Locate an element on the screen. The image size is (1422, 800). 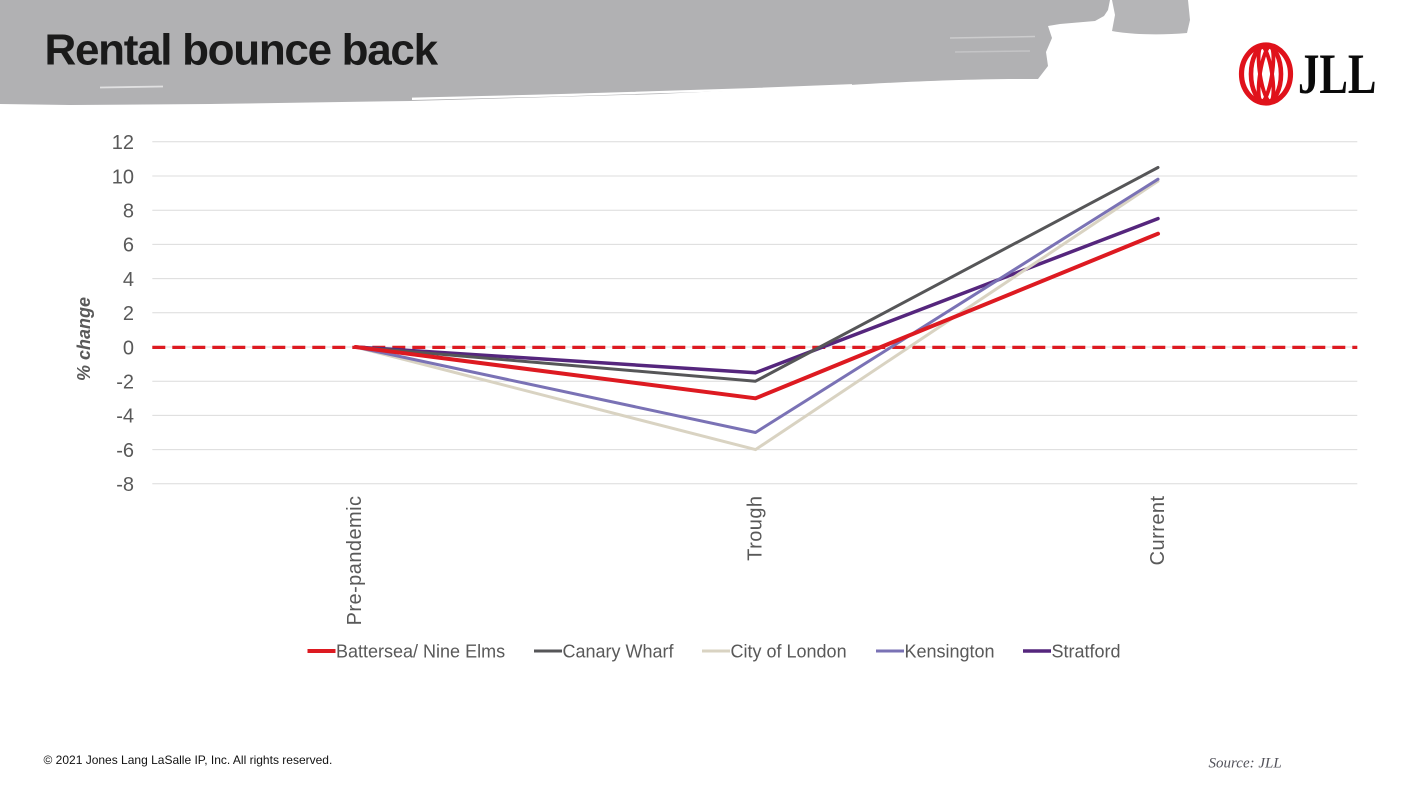
svg-text: Current is located at coordinates (1158, 531).